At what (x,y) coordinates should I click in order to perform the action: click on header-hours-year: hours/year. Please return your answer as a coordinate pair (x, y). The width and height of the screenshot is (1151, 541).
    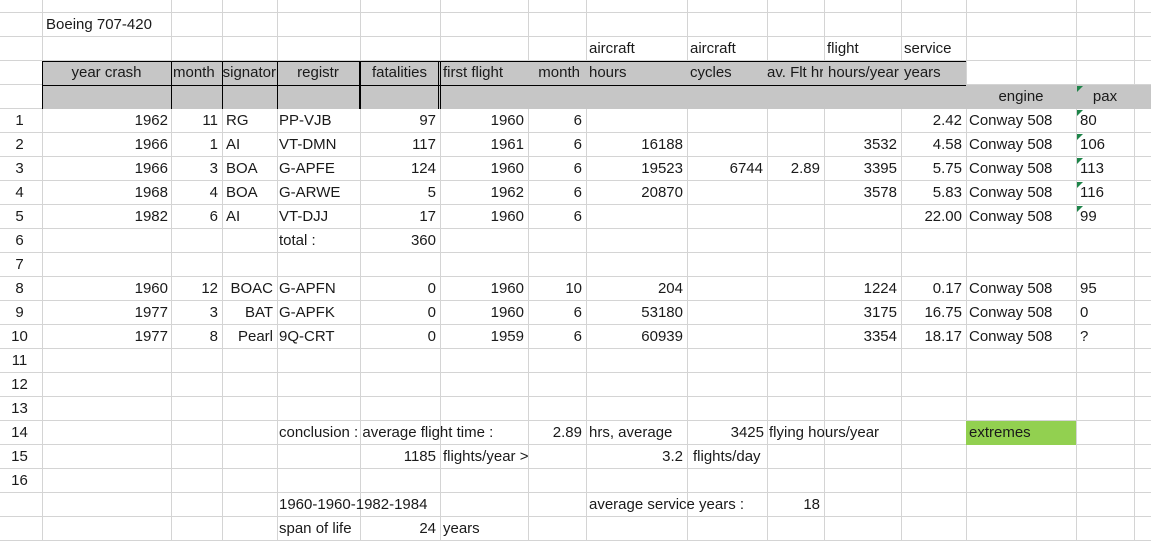
    Looking at the image, I should click on (863, 72).